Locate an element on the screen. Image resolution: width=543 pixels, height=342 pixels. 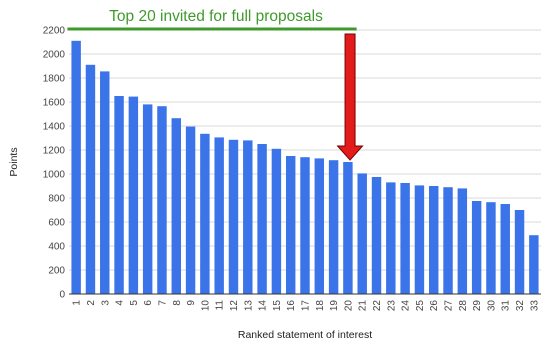
x-tick-label: 30 is located at coordinates (491, 306).